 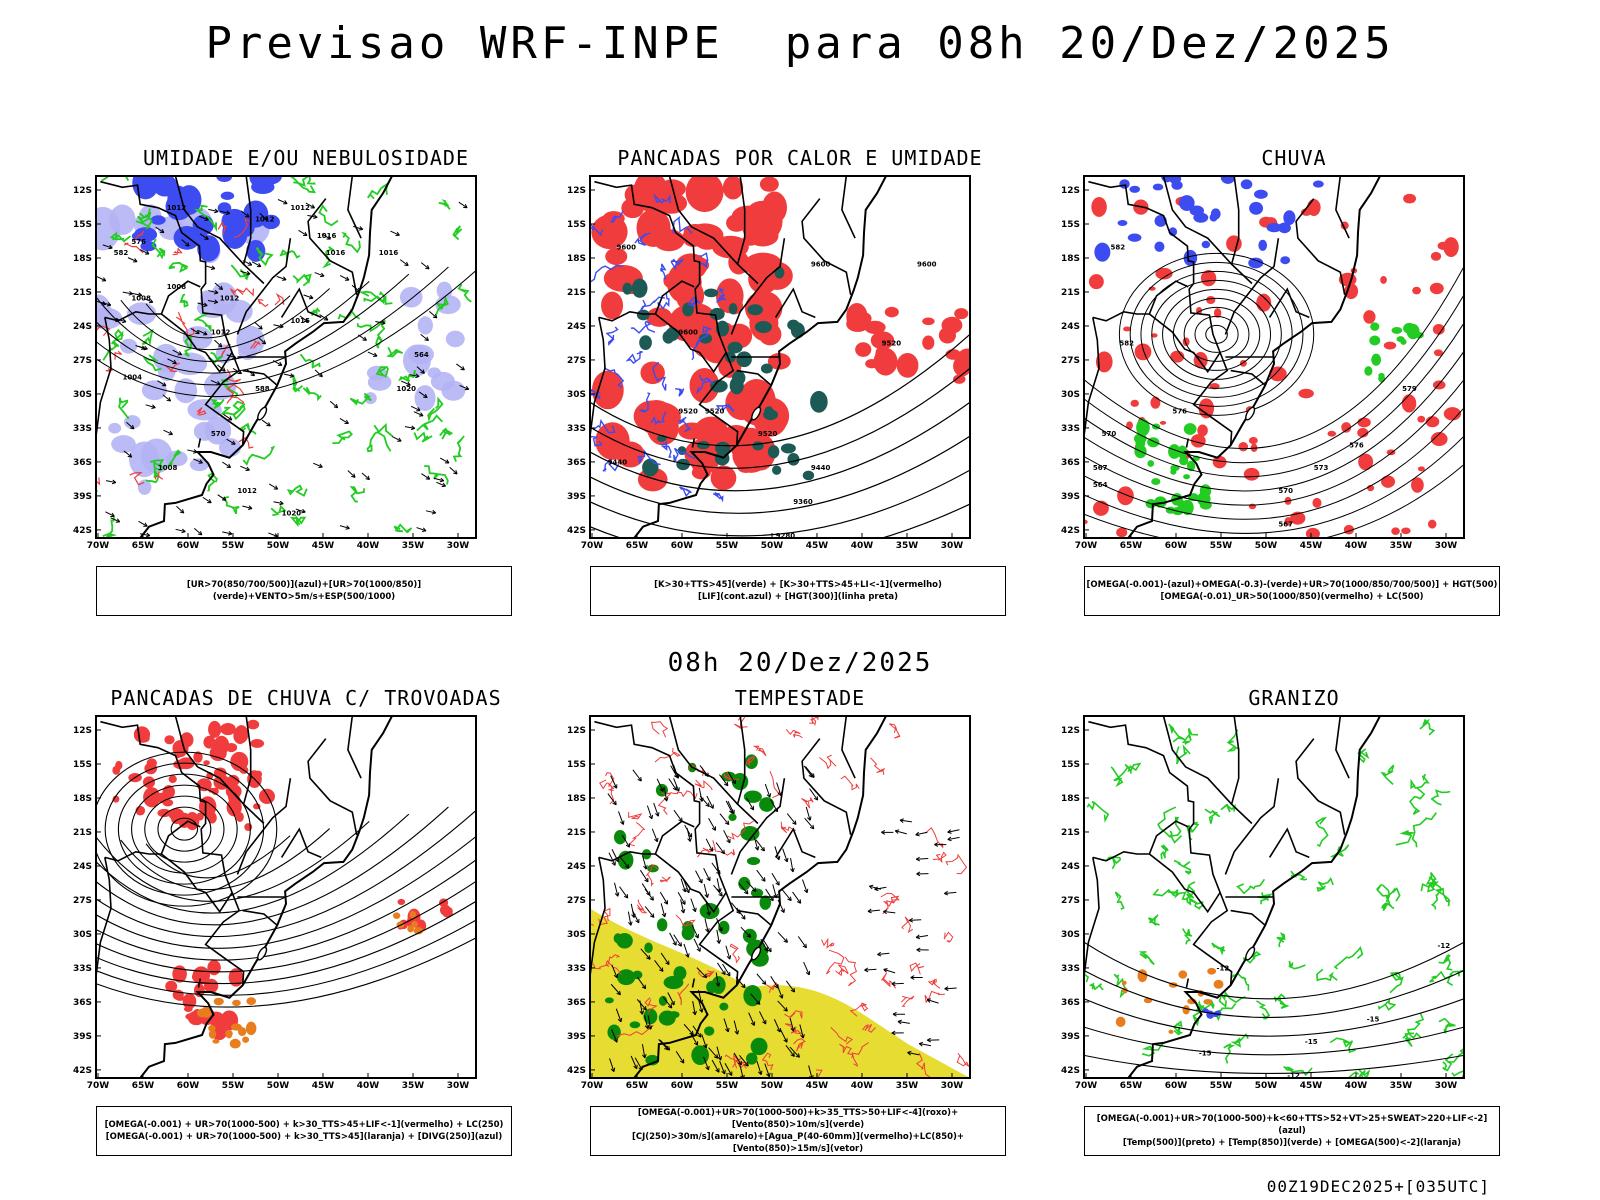 What do you see at coordinates (927, 265) in the screenshot?
I see `contour-value-label: 9600` at bounding box center [927, 265].